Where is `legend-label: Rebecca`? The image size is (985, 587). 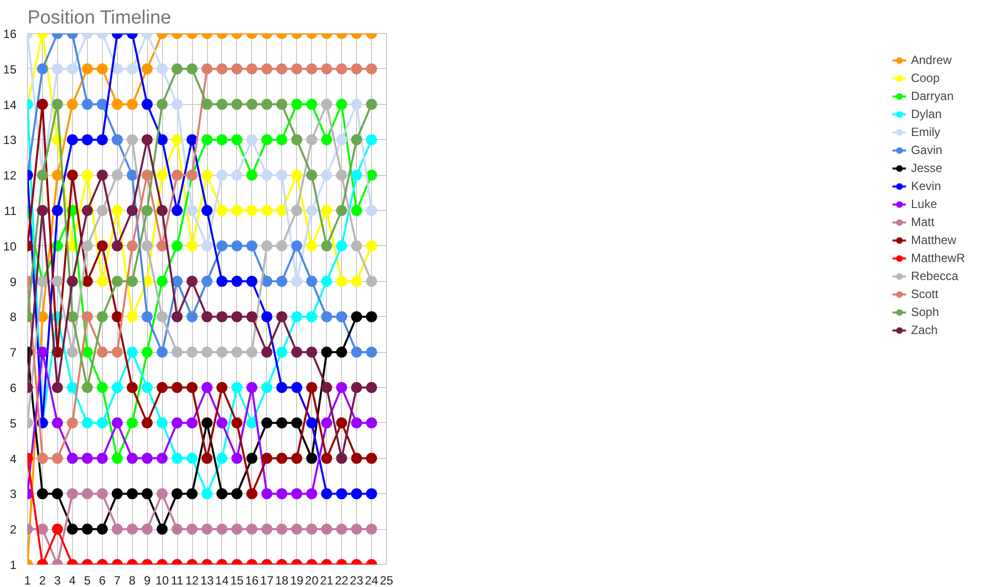
legend-label: Rebecca is located at coordinates (934, 276).